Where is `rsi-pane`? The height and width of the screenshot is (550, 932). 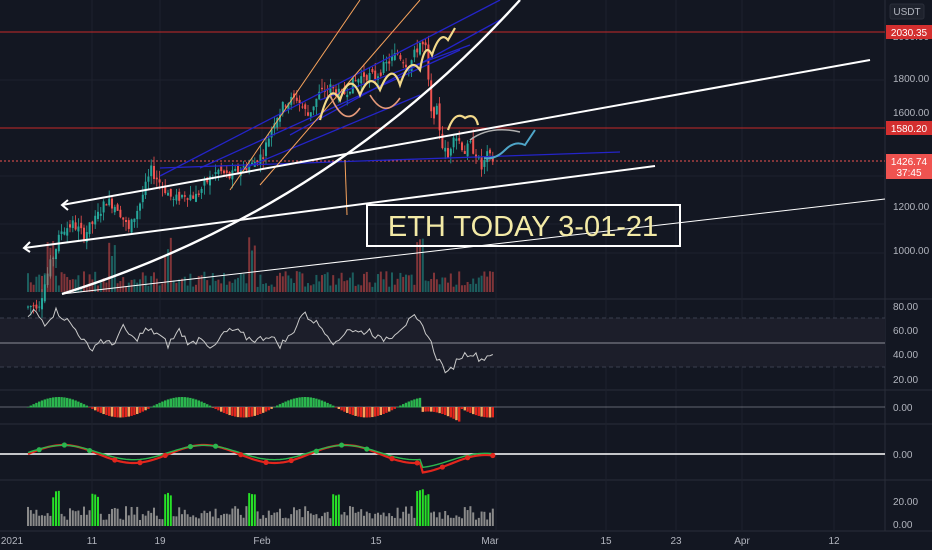
rsi-pane is located at coordinates (442, 340).